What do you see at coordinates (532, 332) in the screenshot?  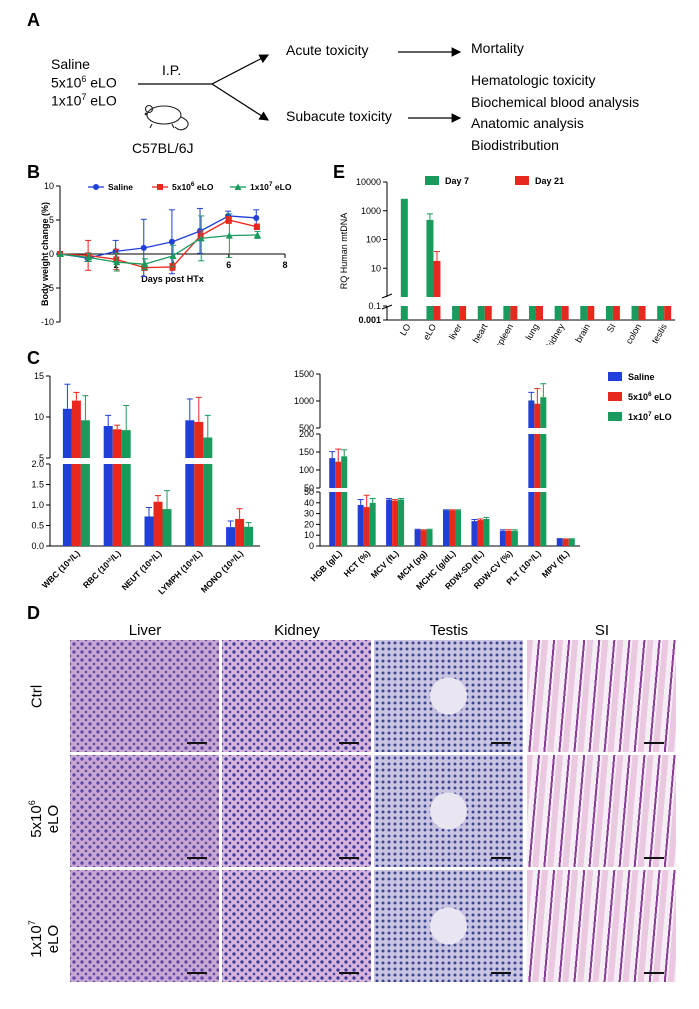 I see `x-tick-label: lung` at bounding box center [532, 332].